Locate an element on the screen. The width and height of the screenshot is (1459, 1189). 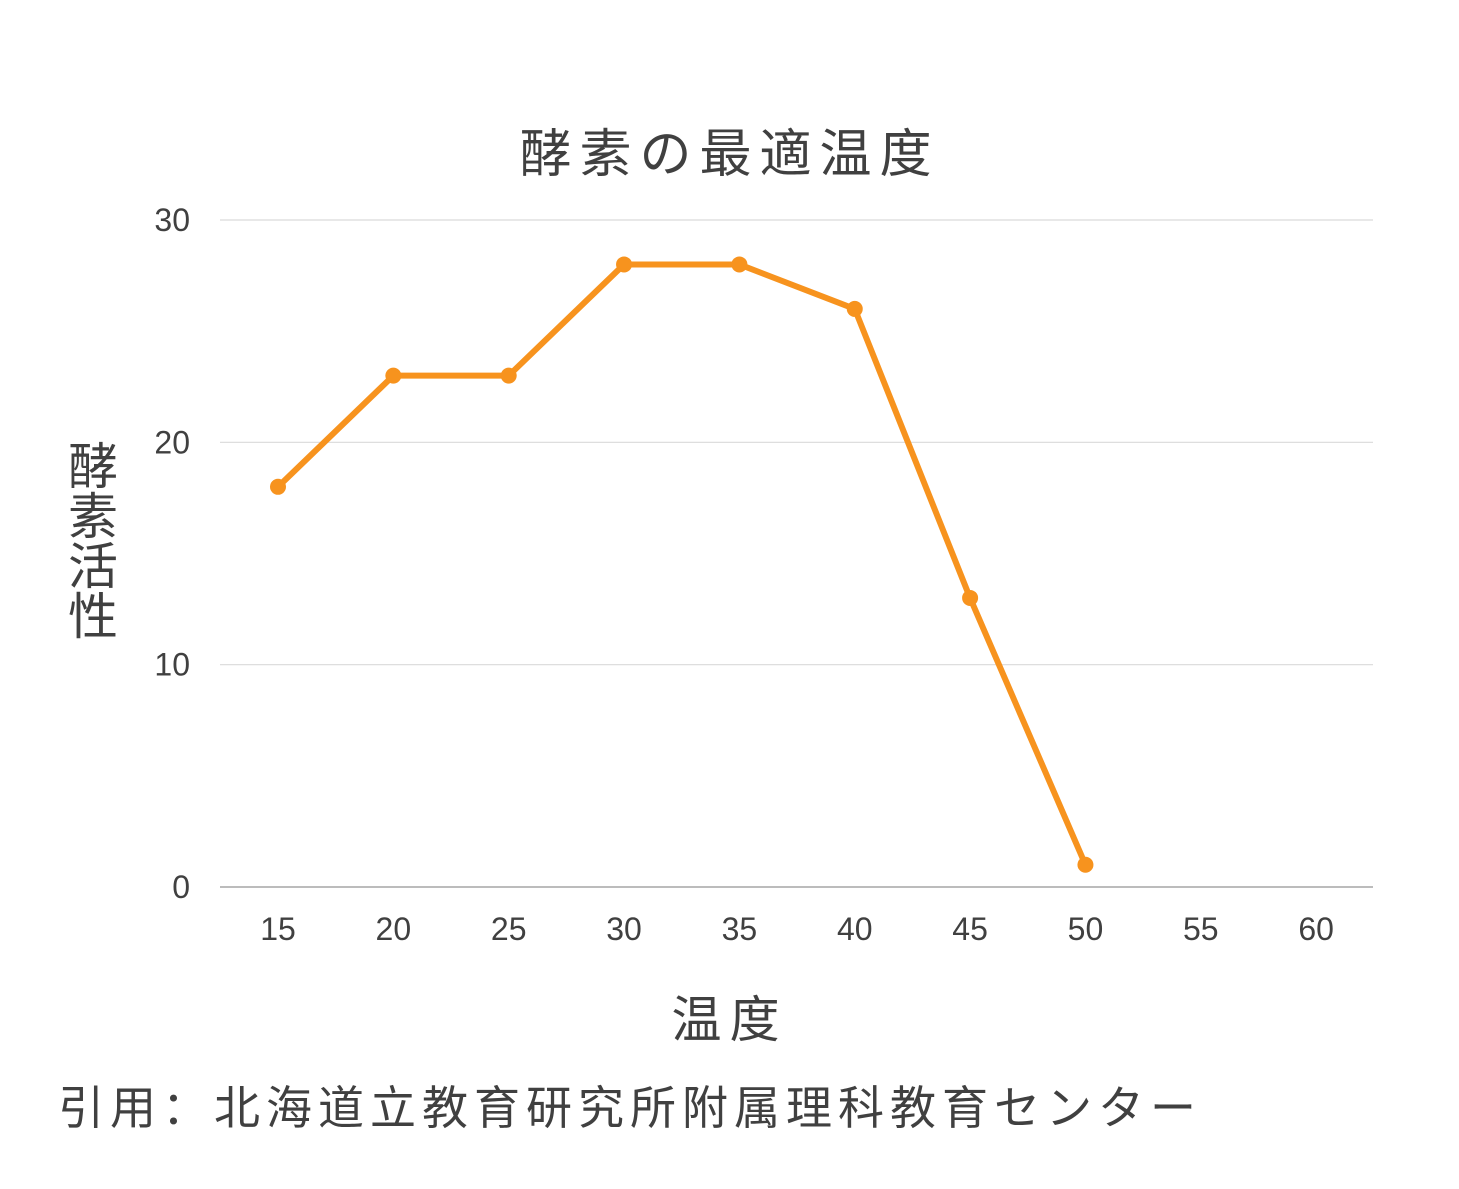
y-tick-labels: 0 10 20 30 is located at coordinates (172, 553).